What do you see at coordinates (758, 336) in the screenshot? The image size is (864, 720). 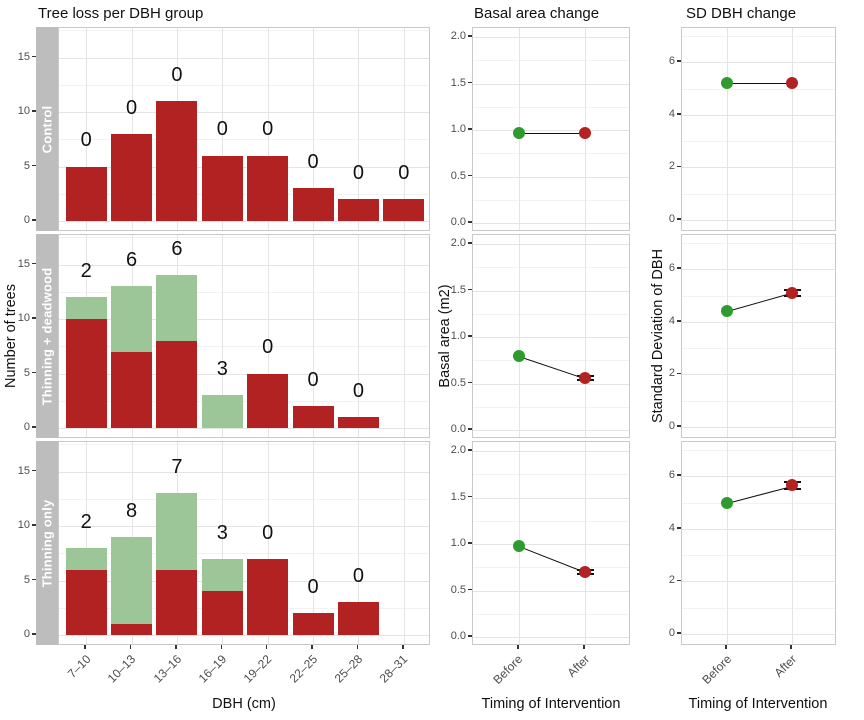 I see `panel-sd-thinning-deadwood` at bounding box center [758, 336].